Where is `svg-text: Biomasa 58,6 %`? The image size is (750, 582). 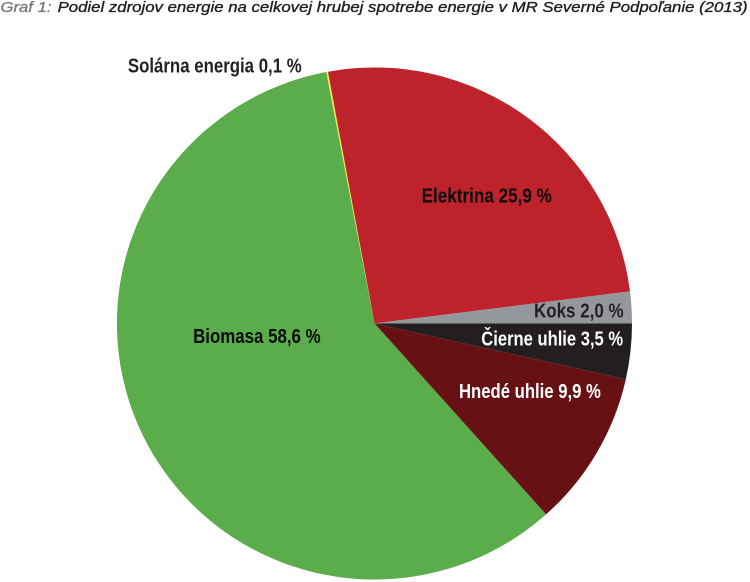 svg-text: Biomasa 58,6 % is located at coordinates (257, 337).